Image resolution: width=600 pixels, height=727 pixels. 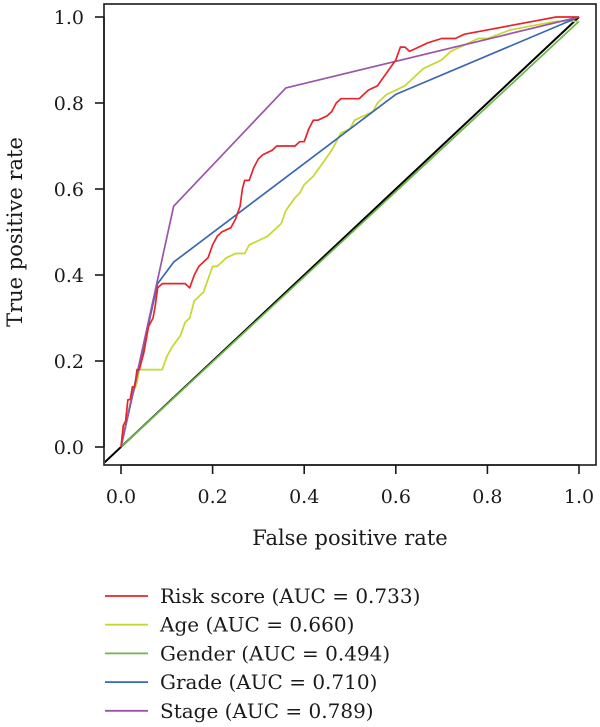 What do you see at coordinates (487, 497) in the screenshot?
I see `x-tick-label: 0.8` at bounding box center [487, 497].